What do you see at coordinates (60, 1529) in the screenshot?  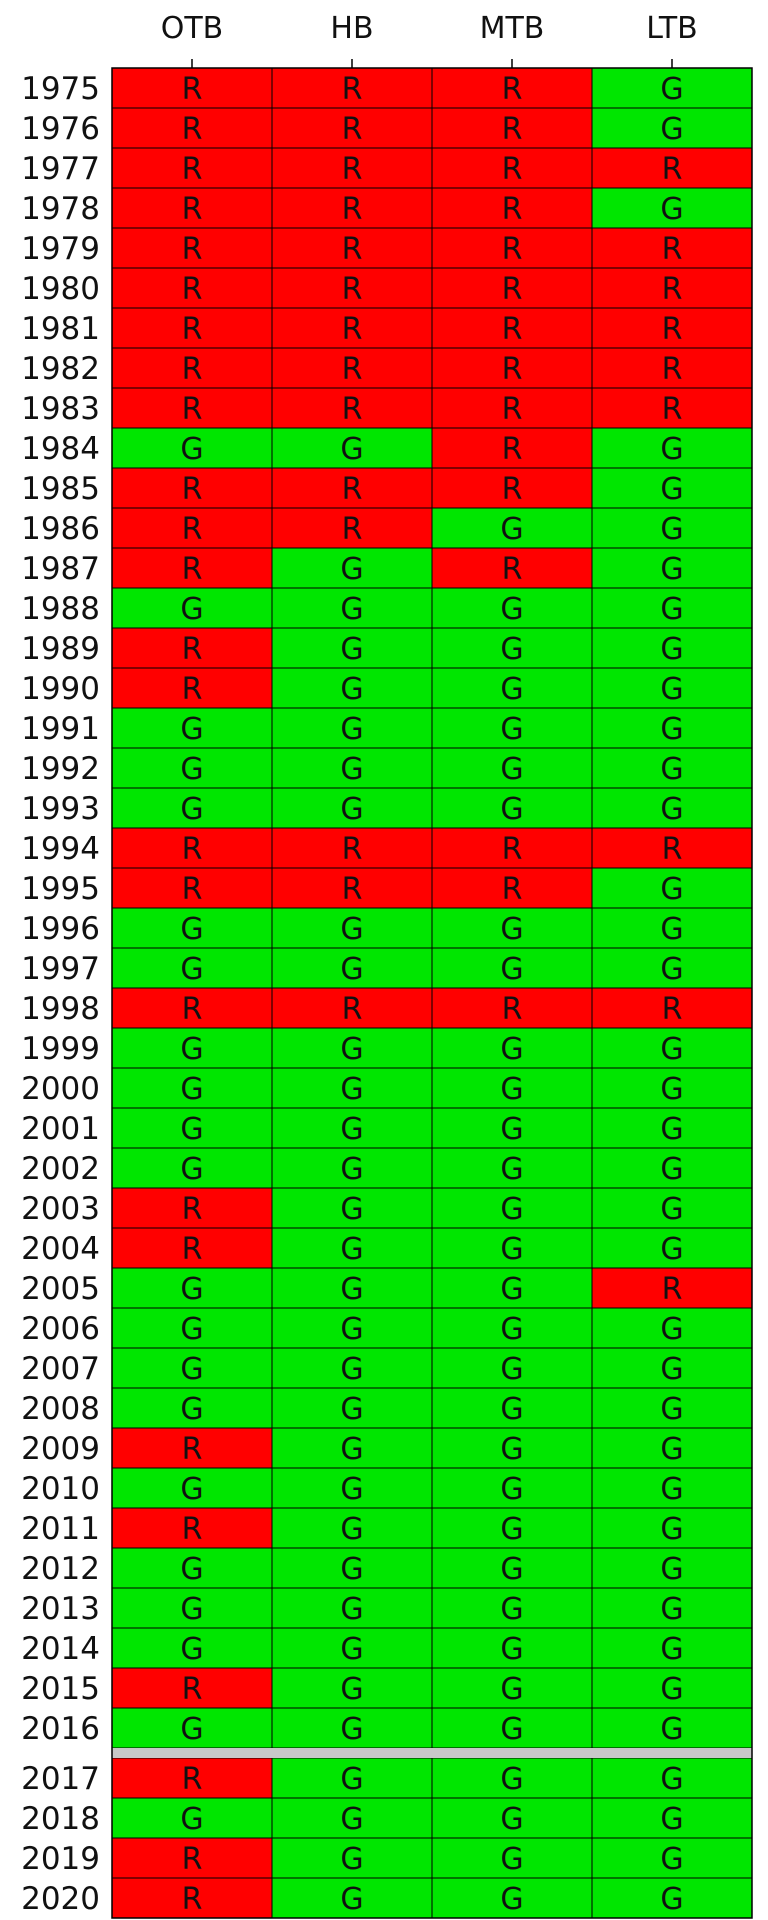 I see `row-label: 2011` at bounding box center [60, 1529].